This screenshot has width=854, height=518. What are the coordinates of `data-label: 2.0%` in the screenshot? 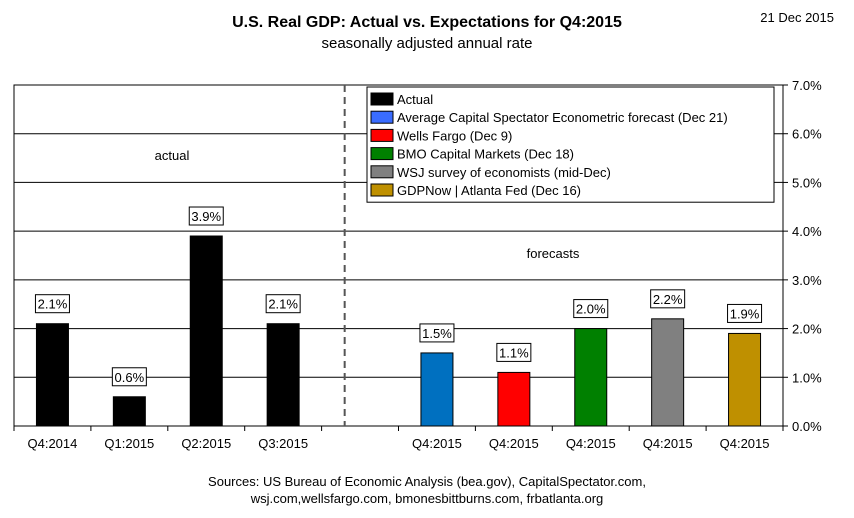 It's located at (591, 309).